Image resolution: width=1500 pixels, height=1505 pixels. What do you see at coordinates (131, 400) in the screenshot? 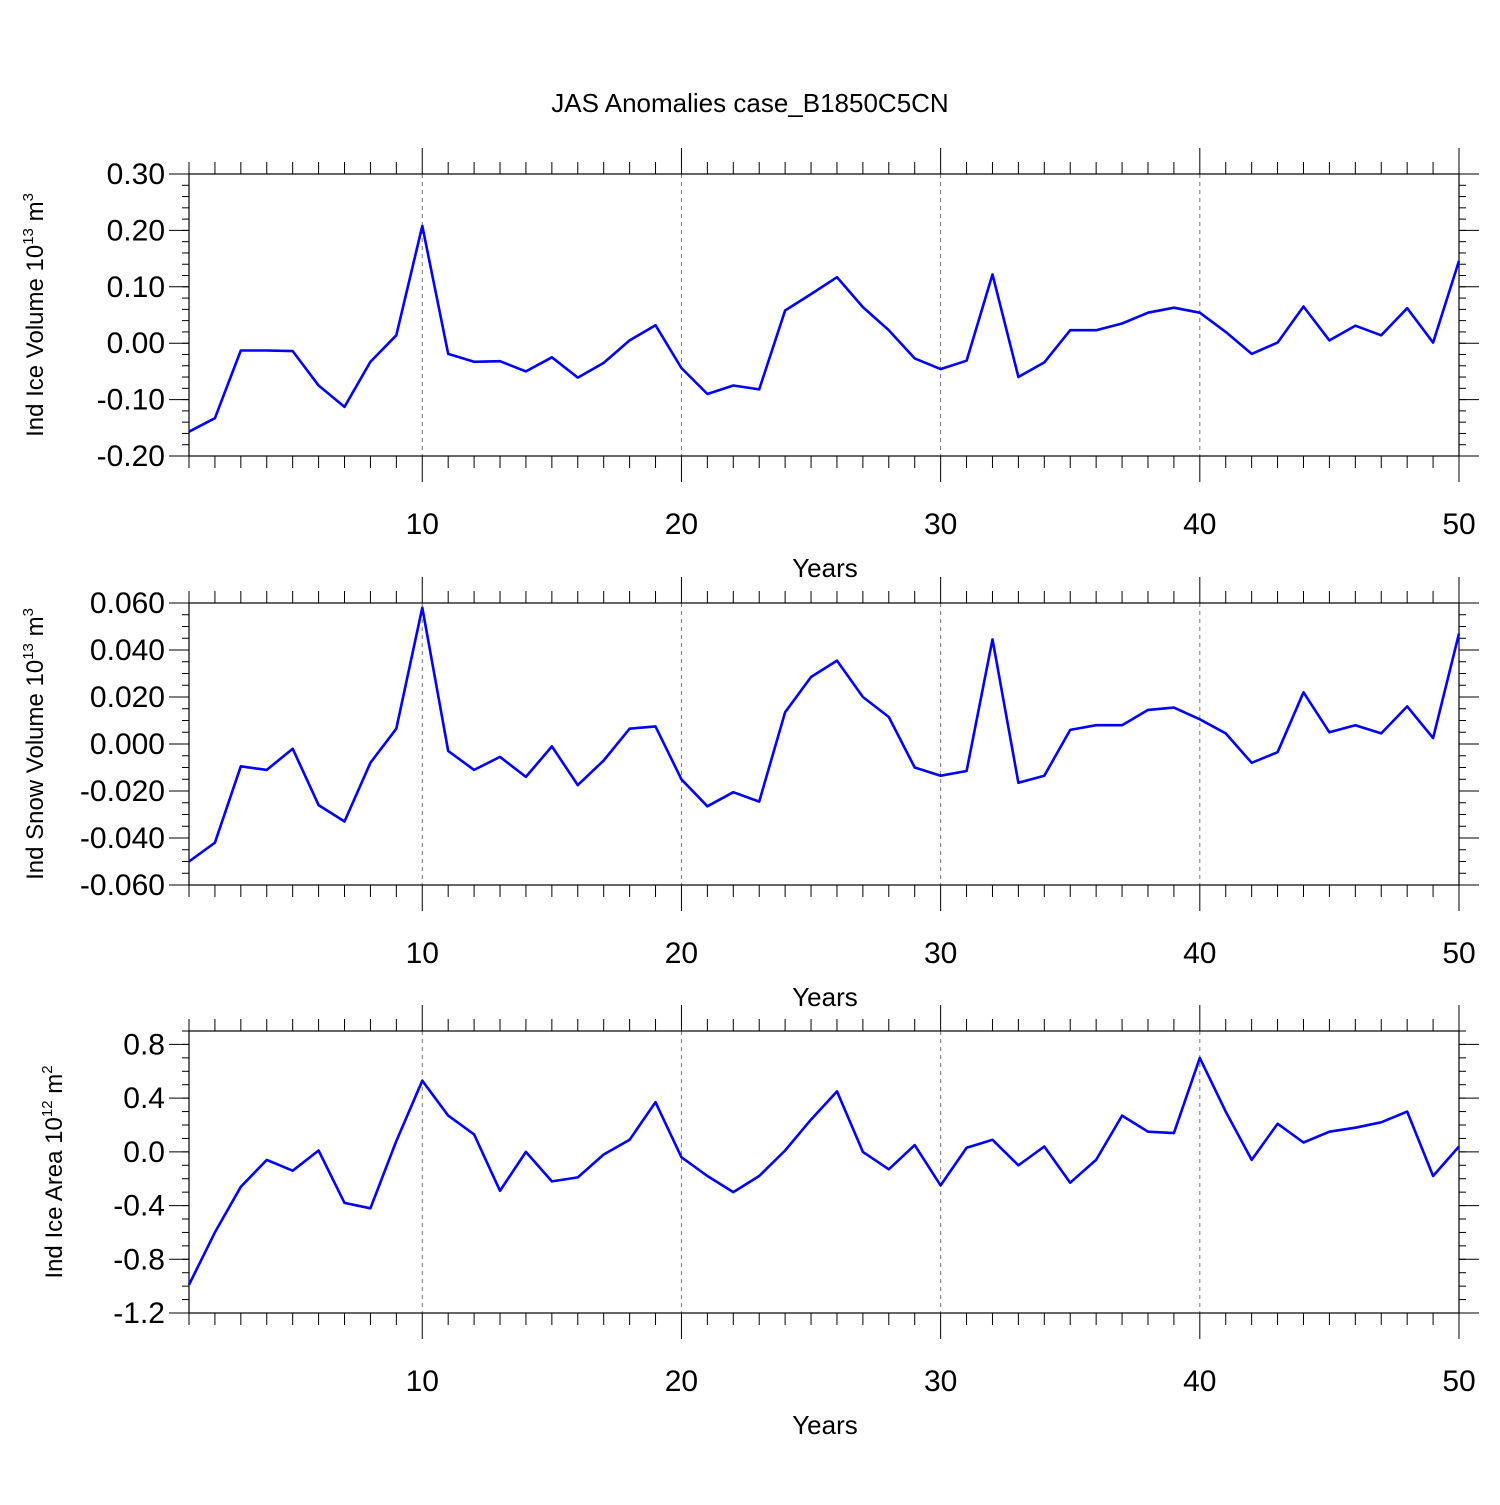
I see `y-tick-label: -0.10` at bounding box center [131, 400].